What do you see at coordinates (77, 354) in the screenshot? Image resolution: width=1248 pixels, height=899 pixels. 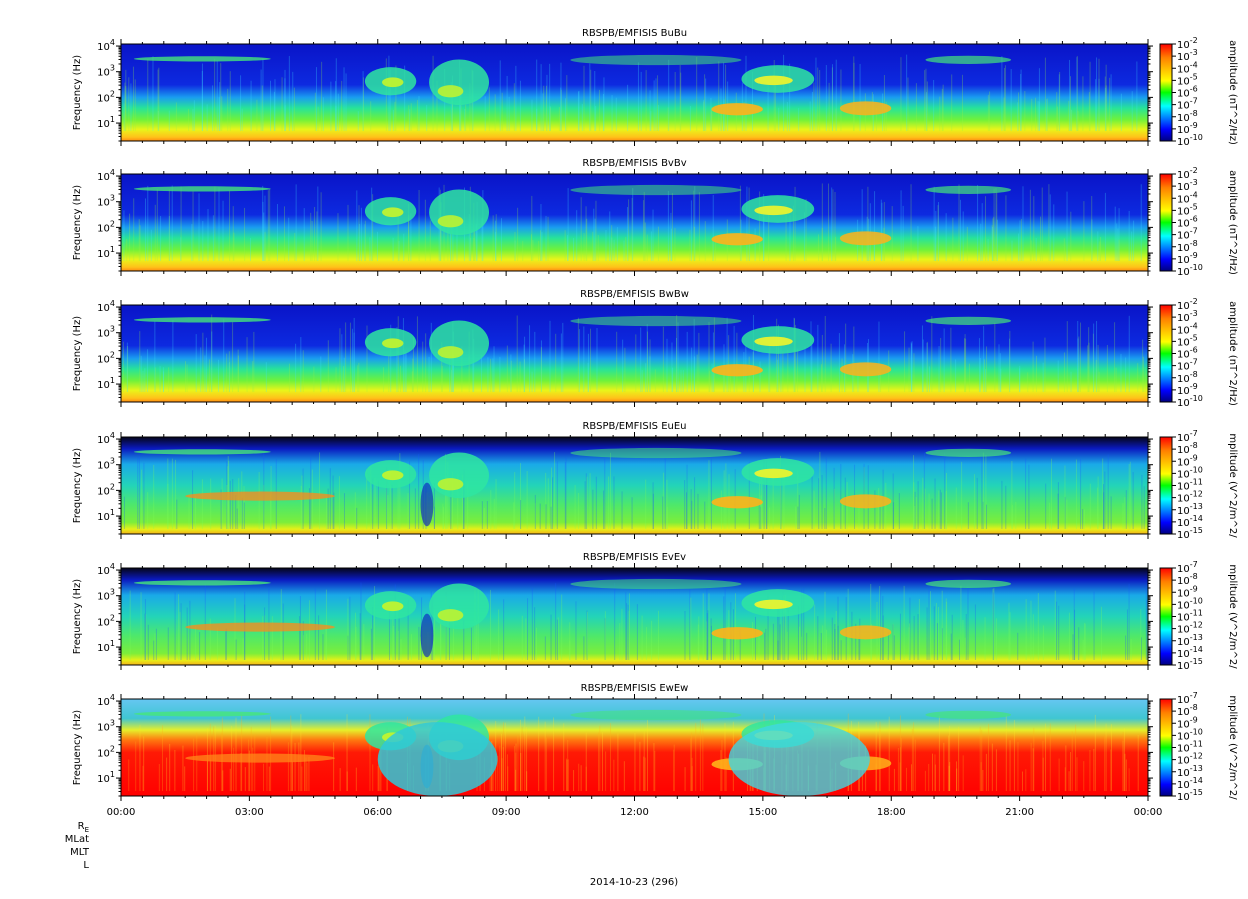 I see `y-axis-label: Frequency (Hz)` at bounding box center [77, 354].